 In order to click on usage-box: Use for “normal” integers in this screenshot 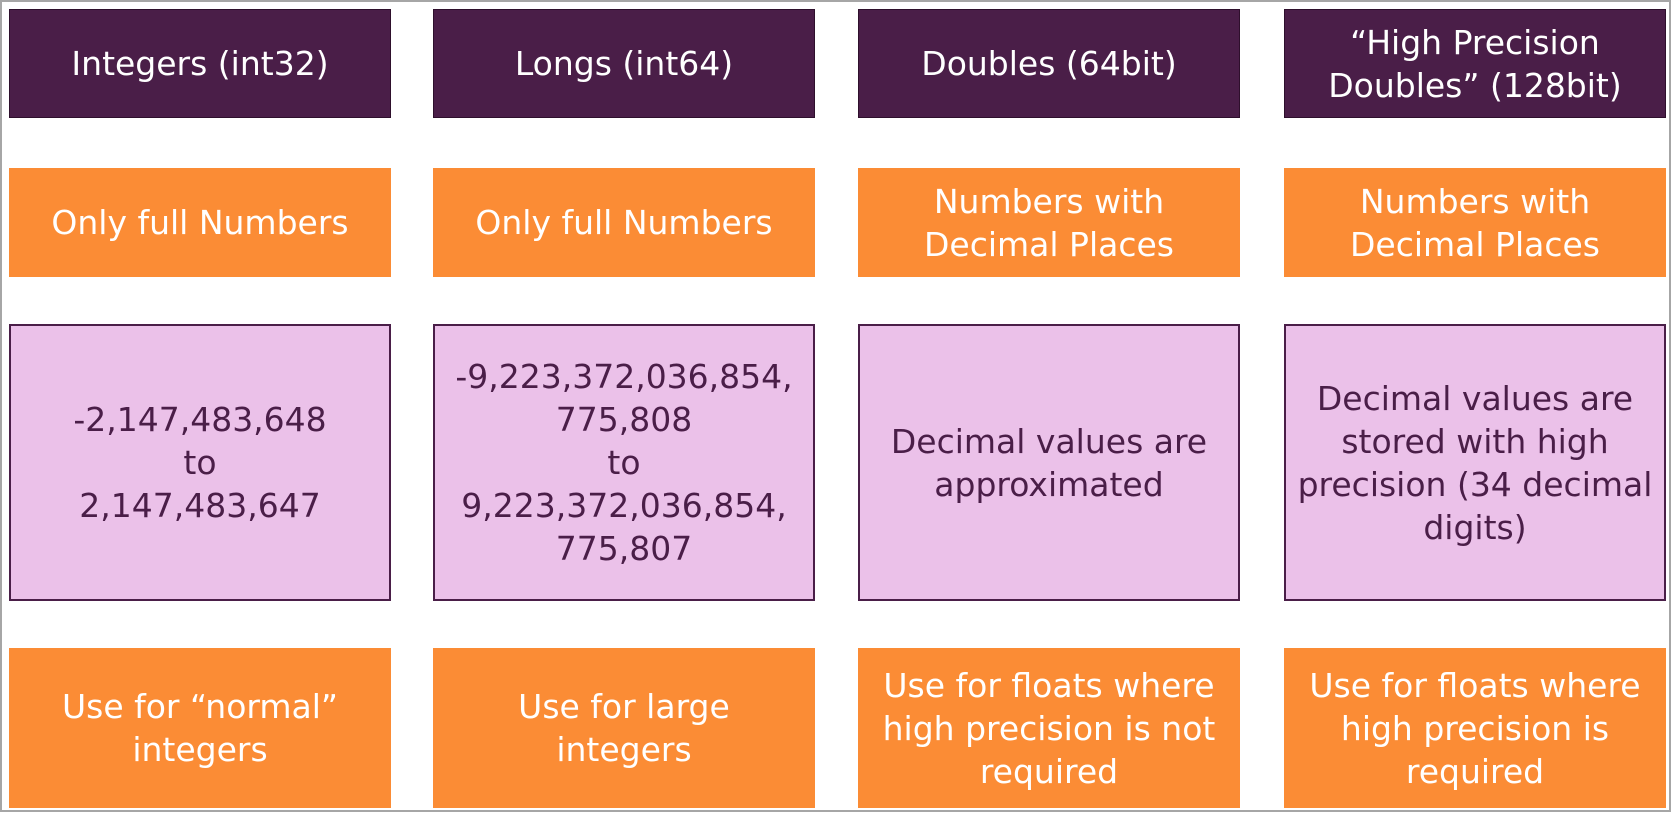, I will do `click(200, 728)`.